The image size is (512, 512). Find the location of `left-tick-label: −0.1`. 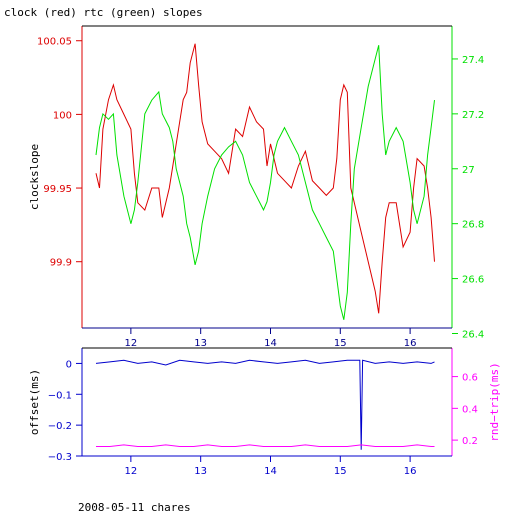

left-tick-label: −0.1 is located at coordinates (60, 395).